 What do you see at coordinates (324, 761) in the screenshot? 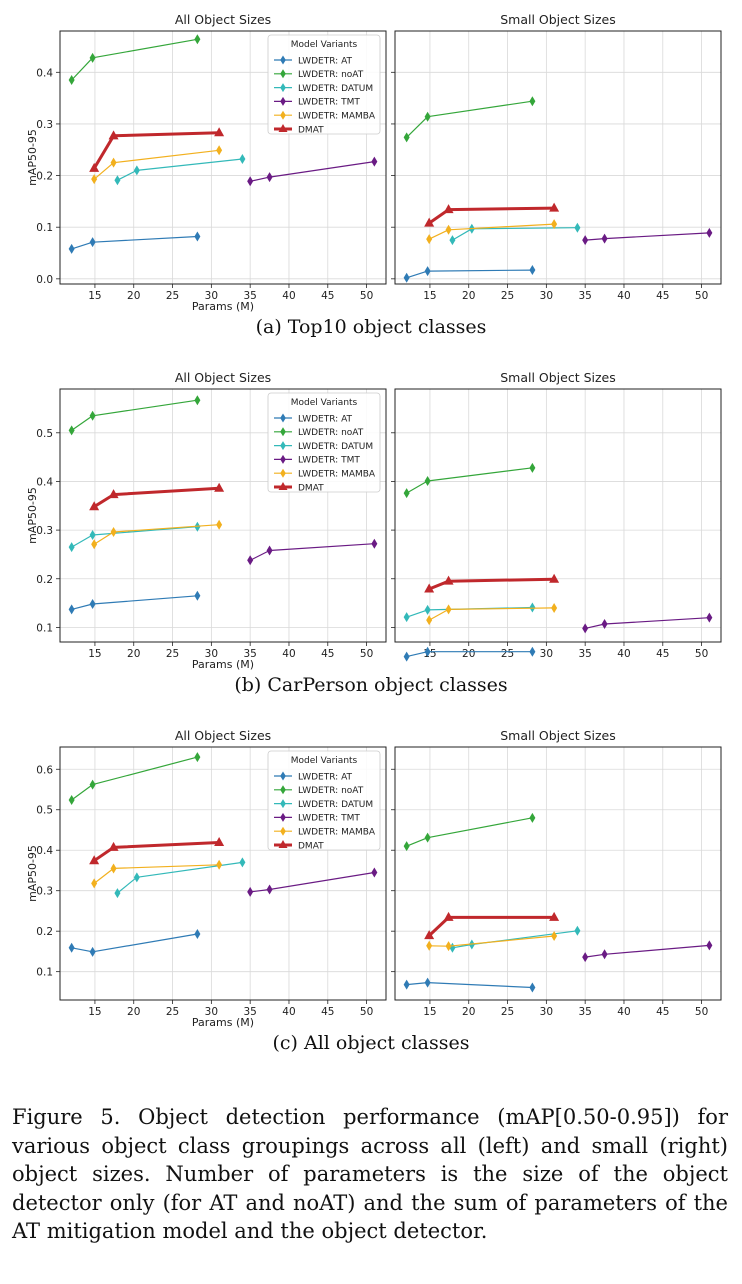
I see `legend-title: Model Variants` at bounding box center [324, 761].